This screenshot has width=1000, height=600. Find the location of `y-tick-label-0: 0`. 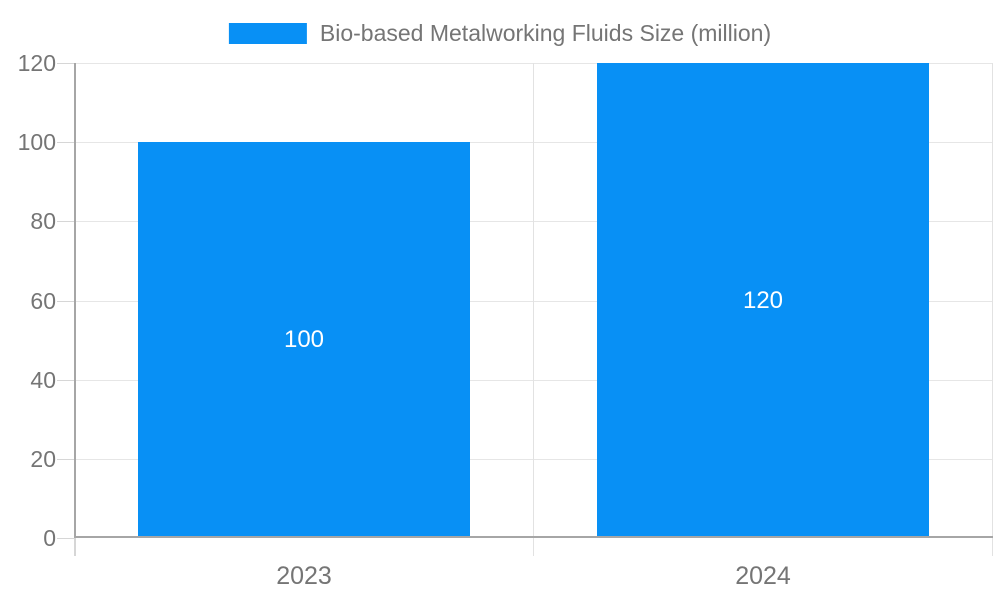

y-tick-label-0: 0 is located at coordinates (49, 538).